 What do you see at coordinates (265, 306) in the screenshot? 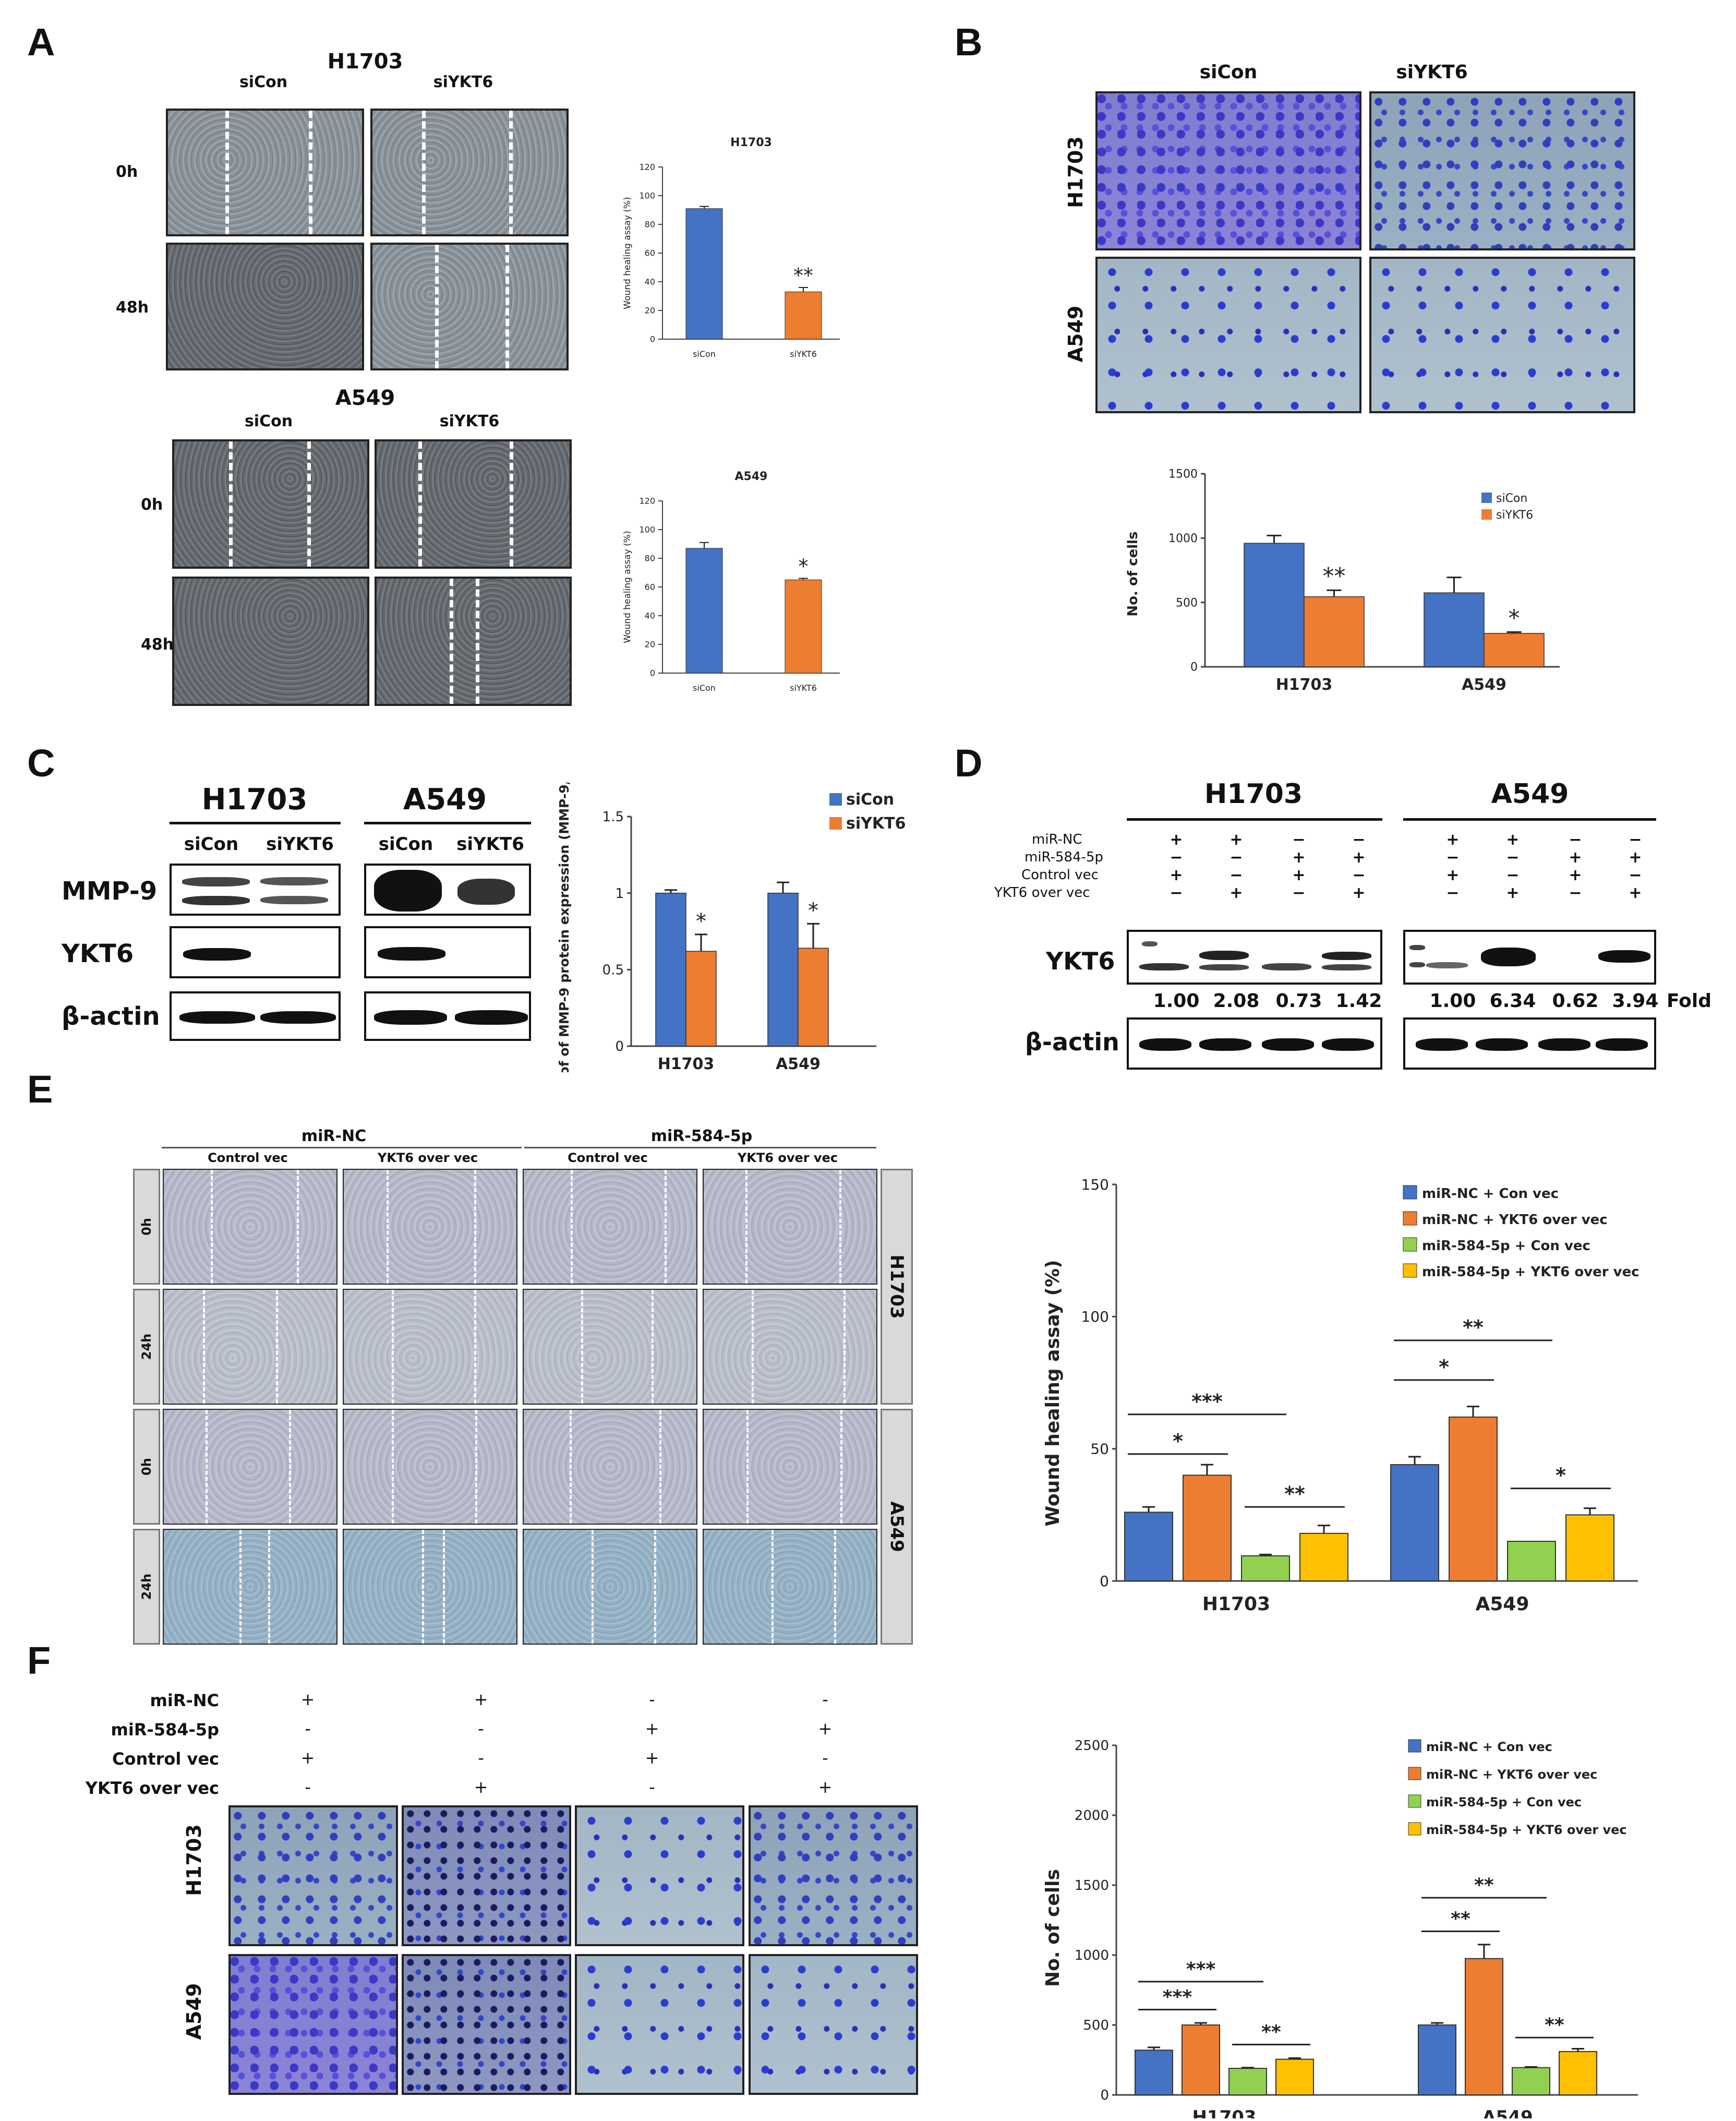
I see `micrograph-h1703-sicon-48h` at bounding box center [265, 306].